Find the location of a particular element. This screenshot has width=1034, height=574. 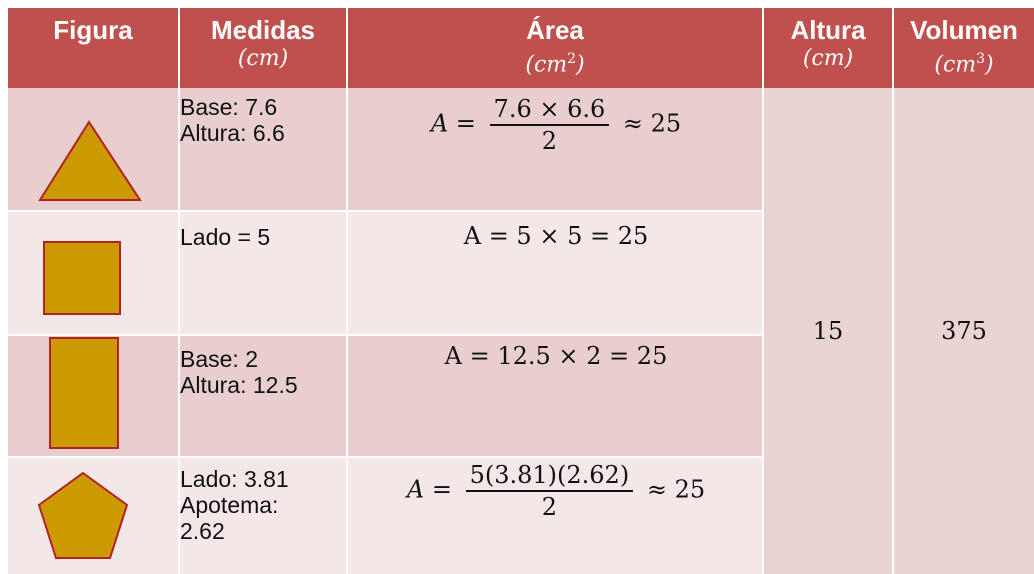

header-figura: Figura is located at coordinates (93, 48).